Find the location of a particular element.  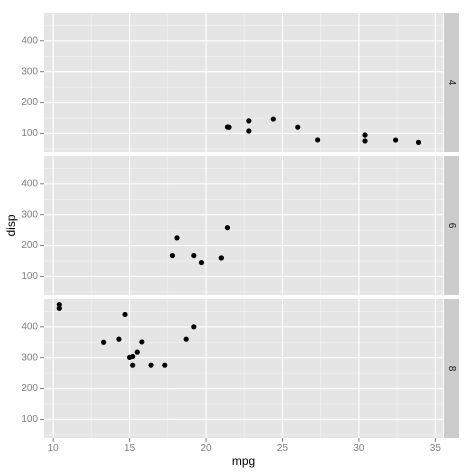

x-tick-label: 25 is located at coordinates (283, 448).